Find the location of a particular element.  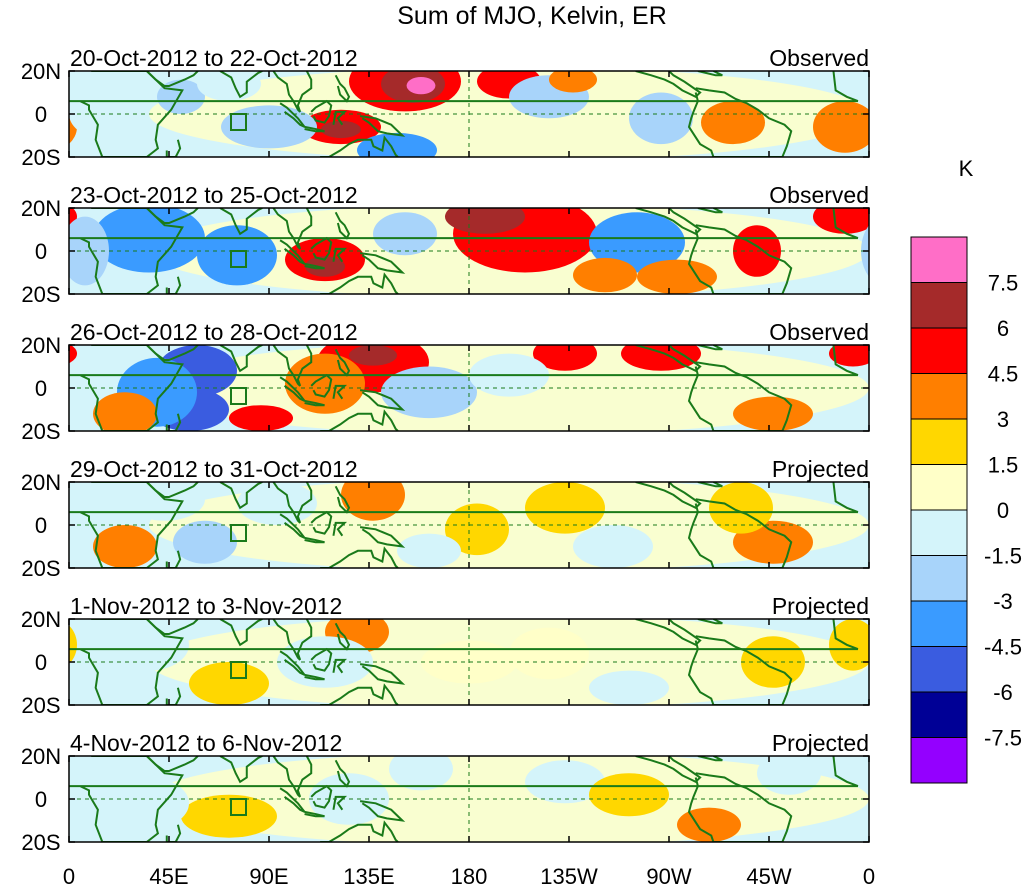

coastline-india is located at coordinates (241, 633).